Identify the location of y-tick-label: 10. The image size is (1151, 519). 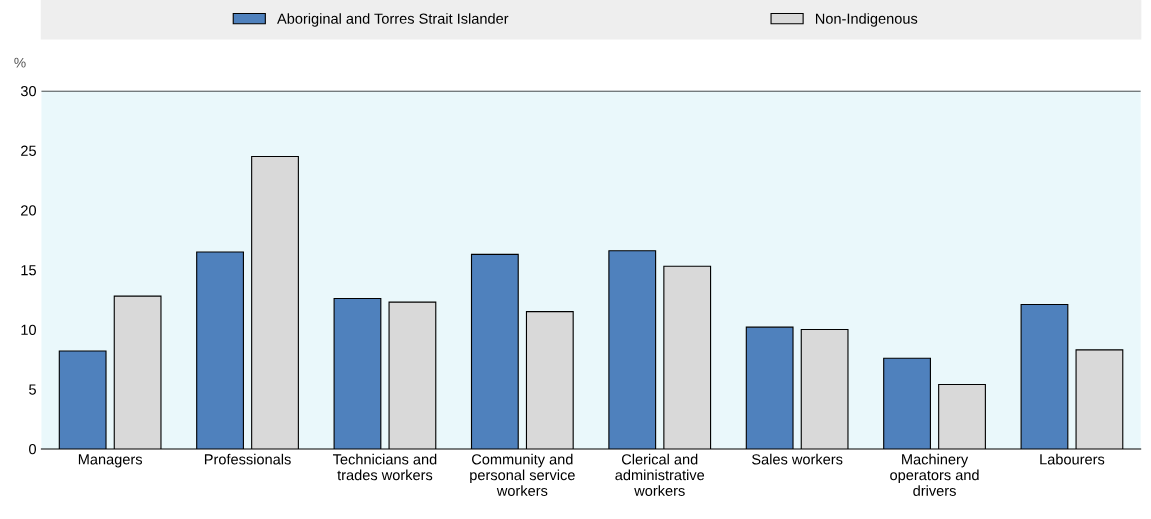
(29, 329).